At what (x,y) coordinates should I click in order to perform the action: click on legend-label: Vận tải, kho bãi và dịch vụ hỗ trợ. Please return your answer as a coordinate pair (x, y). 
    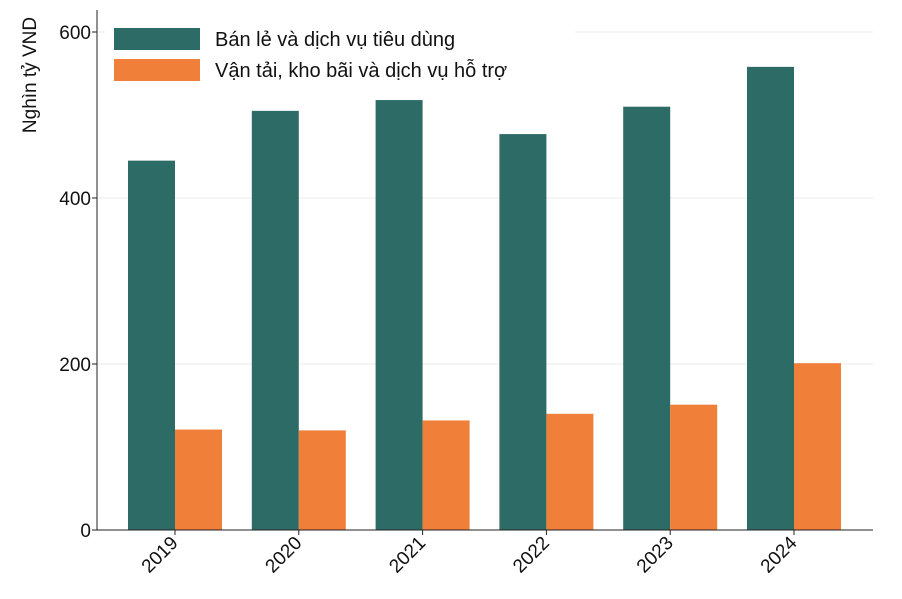
    Looking at the image, I should click on (361, 70).